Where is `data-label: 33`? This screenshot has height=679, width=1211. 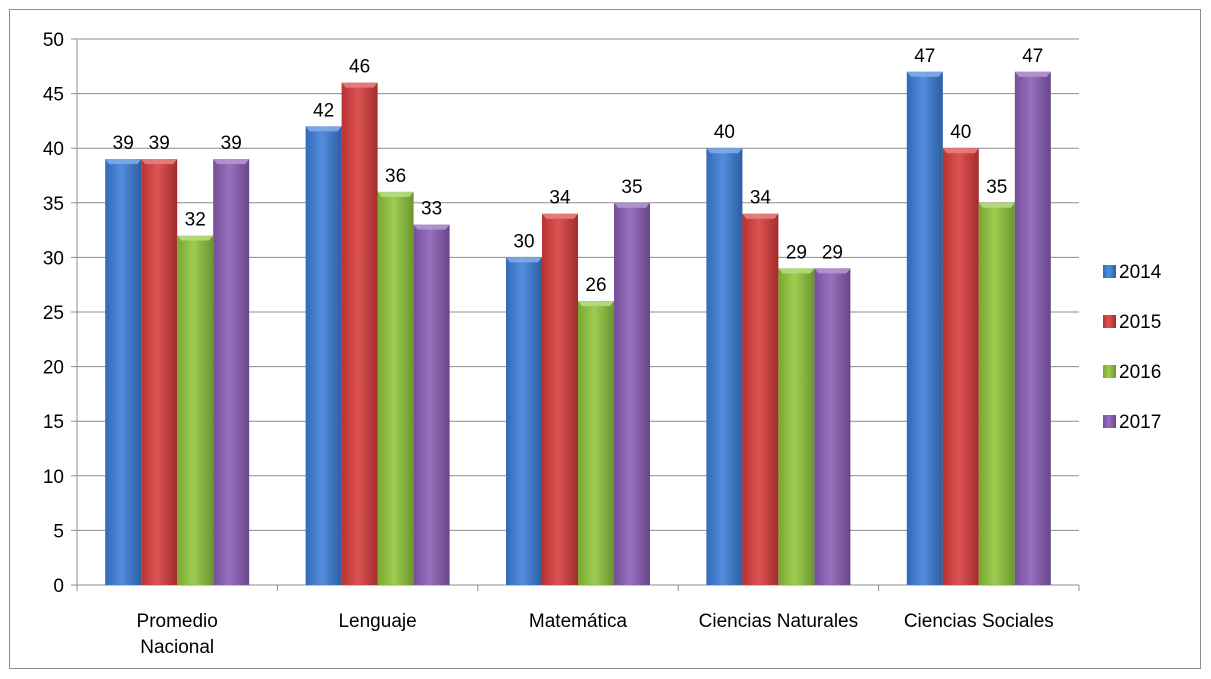 data-label: 33 is located at coordinates (431, 209).